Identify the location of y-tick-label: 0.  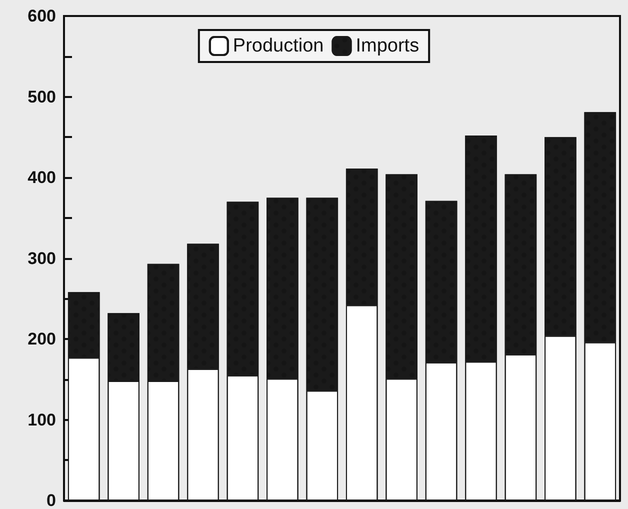
(51, 500).